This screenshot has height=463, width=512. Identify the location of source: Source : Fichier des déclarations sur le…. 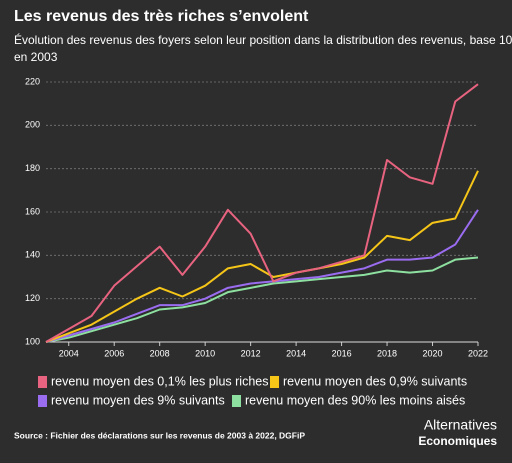
(159, 435).